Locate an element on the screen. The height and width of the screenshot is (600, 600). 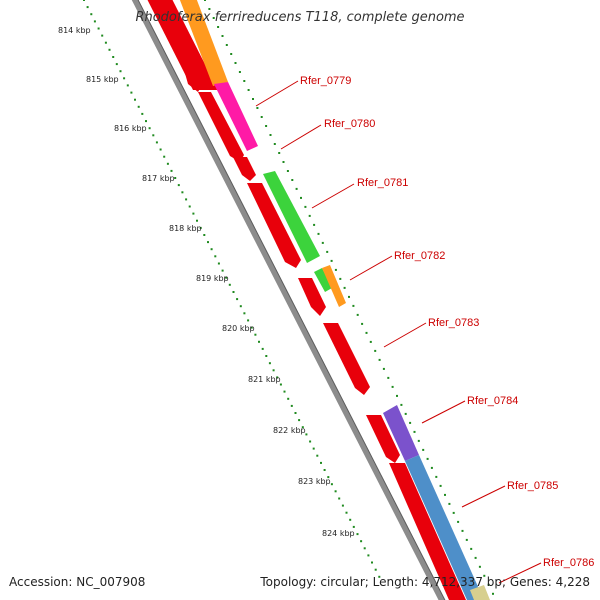
gene-arrow-magenta is located at coordinates (236, 116).